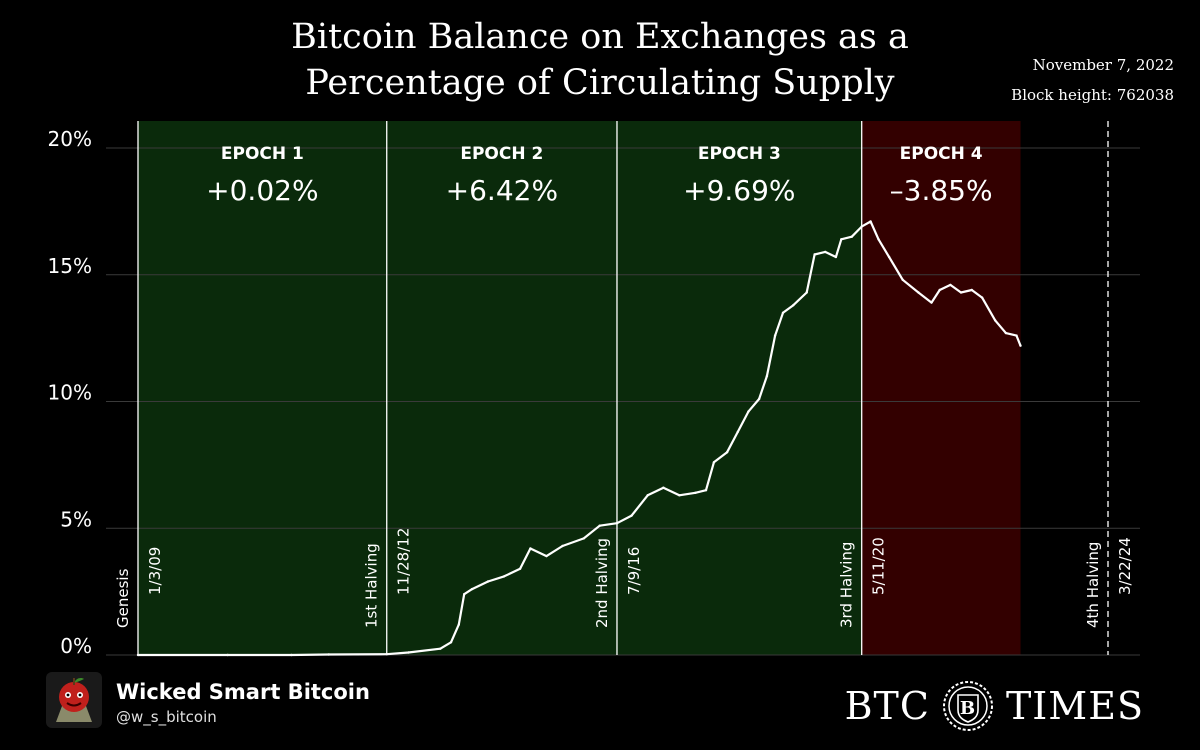 This screenshot has height=750, width=1200. Describe the element at coordinates (501, 154) in the screenshot. I see `epoch-title: EPOCH 2` at that location.